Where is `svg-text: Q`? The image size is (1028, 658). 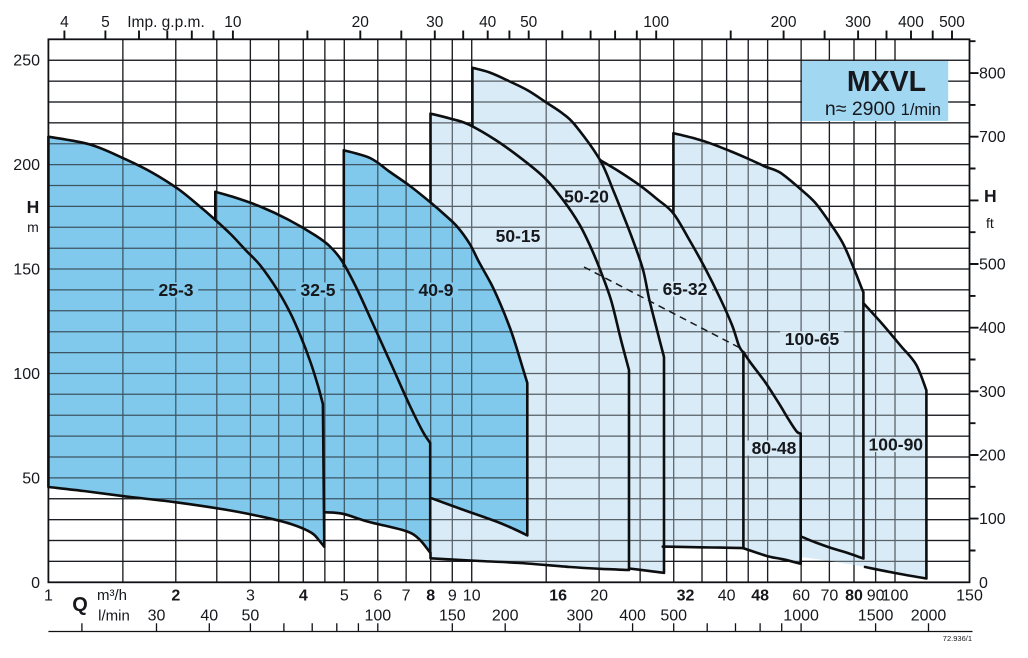 svg-text: Q is located at coordinates (80, 605).